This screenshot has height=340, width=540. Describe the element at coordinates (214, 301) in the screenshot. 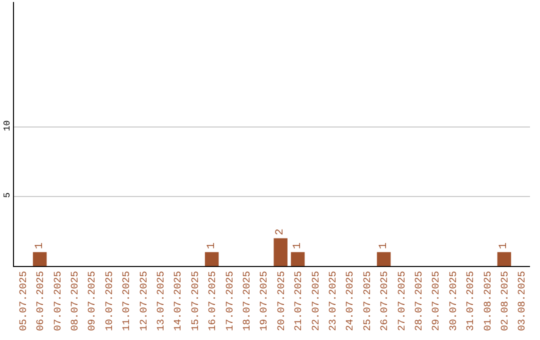

I see `x-tick-label: 16.07.2025` at that location.